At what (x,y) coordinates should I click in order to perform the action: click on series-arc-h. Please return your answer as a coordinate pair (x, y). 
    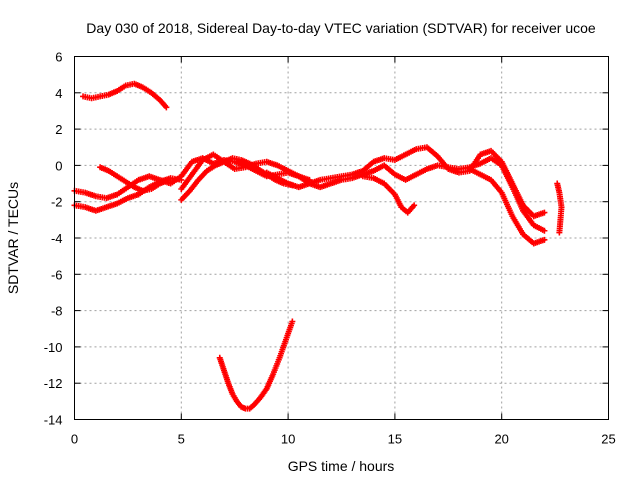
    Looking at the image, I should click on (507, 206).